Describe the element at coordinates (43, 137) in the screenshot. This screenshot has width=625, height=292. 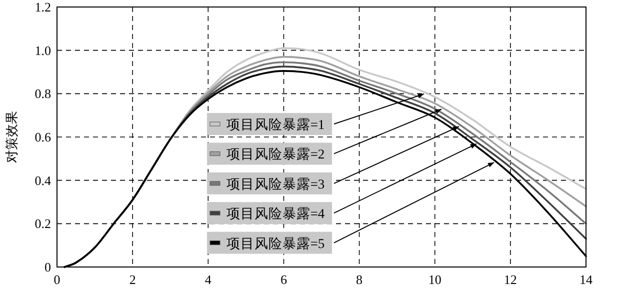
I see `y-tick-label: 0.6` at that location.